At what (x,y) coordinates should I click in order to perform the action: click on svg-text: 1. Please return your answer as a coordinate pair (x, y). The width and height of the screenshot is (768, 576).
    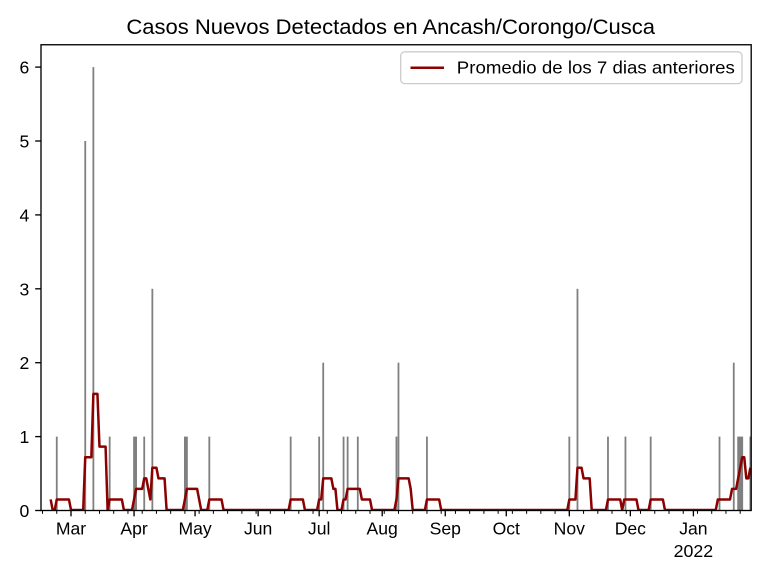
    Looking at the image, I should click on (25, 437).